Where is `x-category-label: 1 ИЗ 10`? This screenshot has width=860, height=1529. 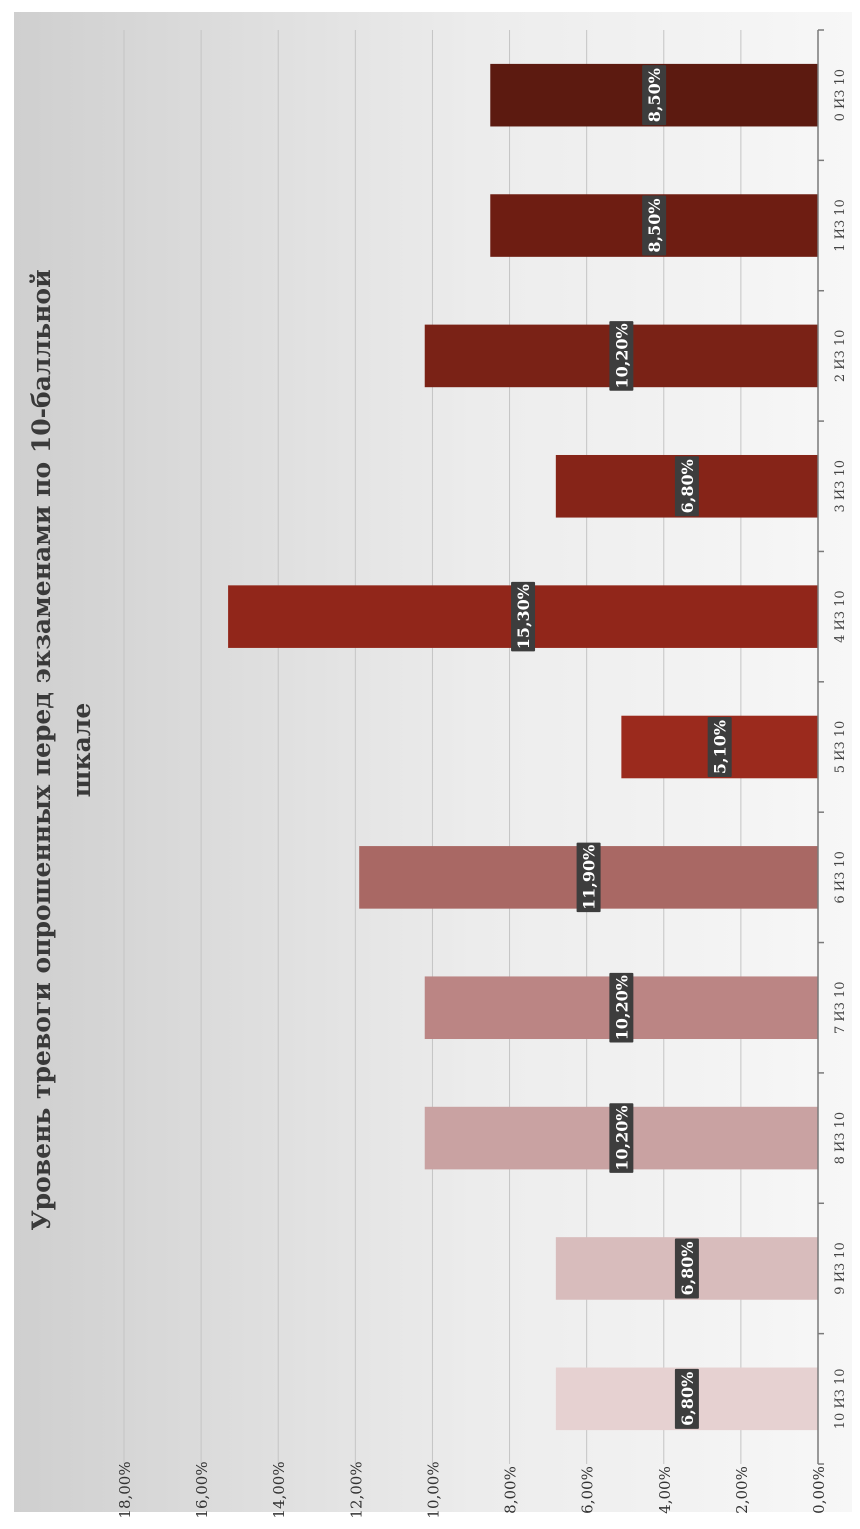 x-category-label: 1 ИЗ 10 is located at coordinates (840, 225).